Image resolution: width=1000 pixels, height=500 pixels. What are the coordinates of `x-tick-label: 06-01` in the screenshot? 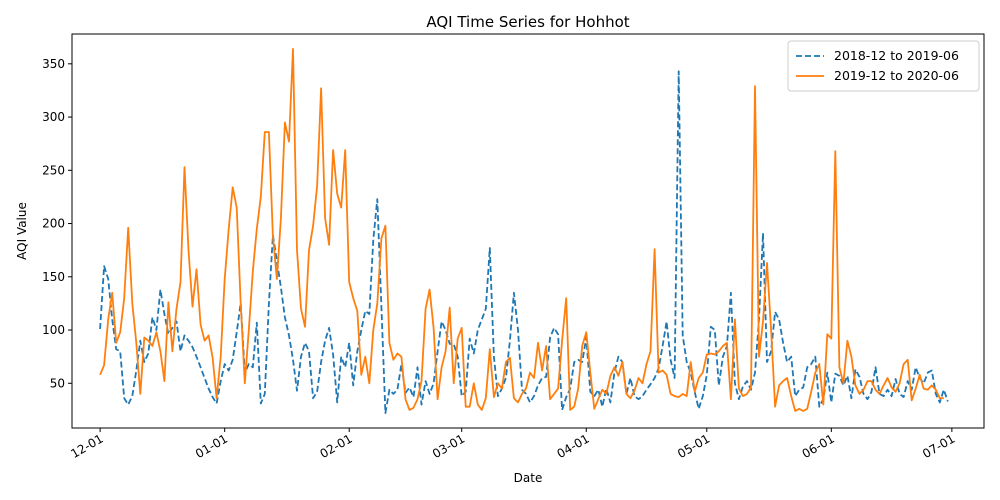 It's located at (818, 446).